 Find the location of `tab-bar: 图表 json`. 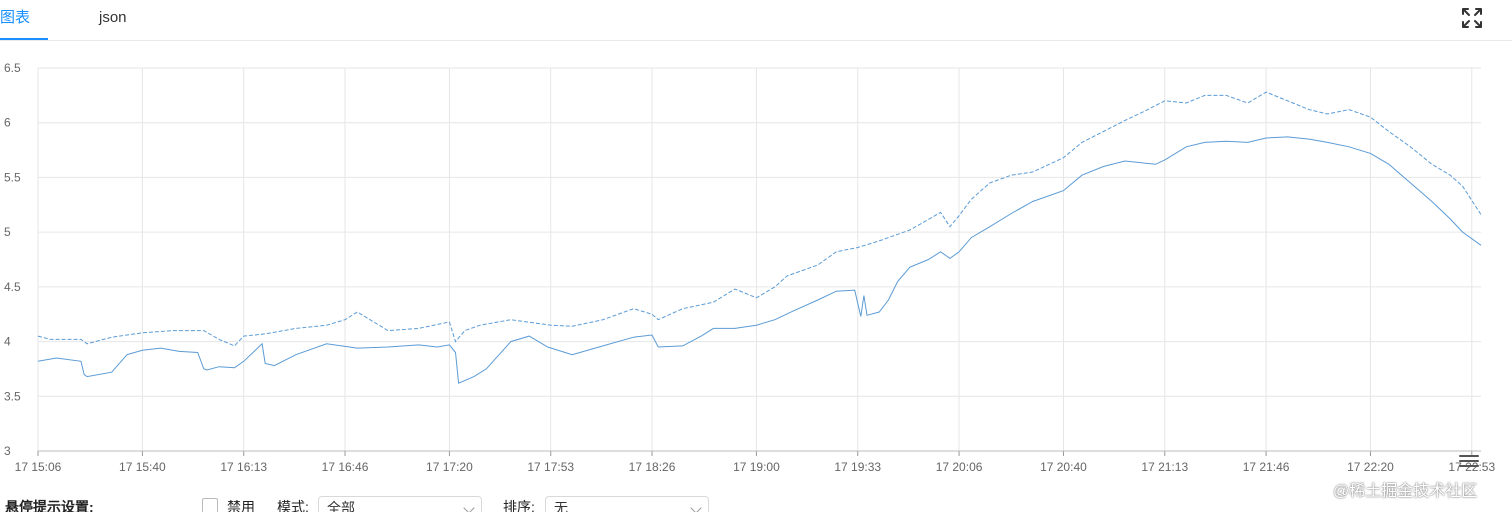

tab-bar: 图表 json is located at coordinates (756, 20).